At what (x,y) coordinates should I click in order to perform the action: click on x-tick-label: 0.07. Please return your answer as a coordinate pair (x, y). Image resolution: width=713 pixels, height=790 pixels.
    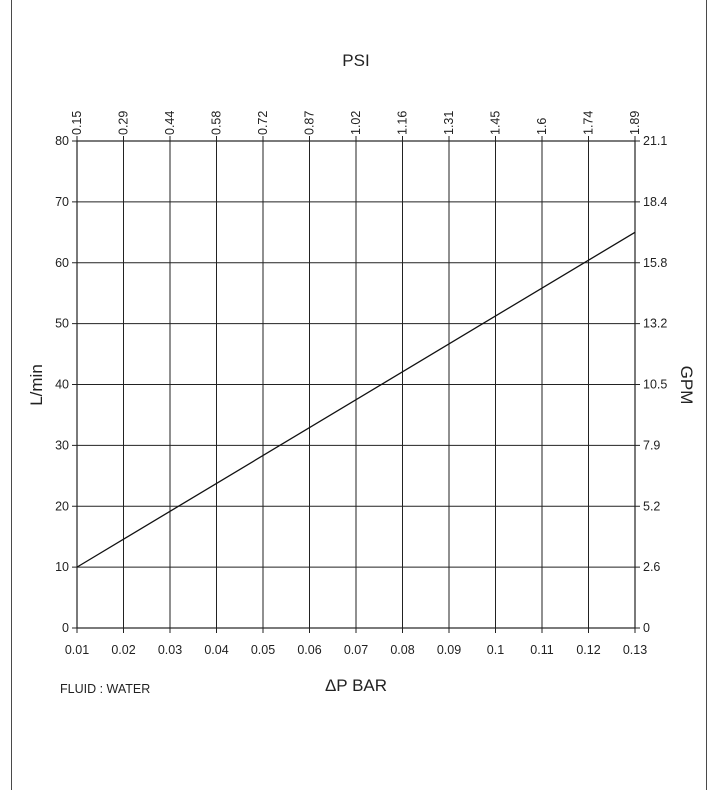
    Looking at the image, I should click on (356, 650).